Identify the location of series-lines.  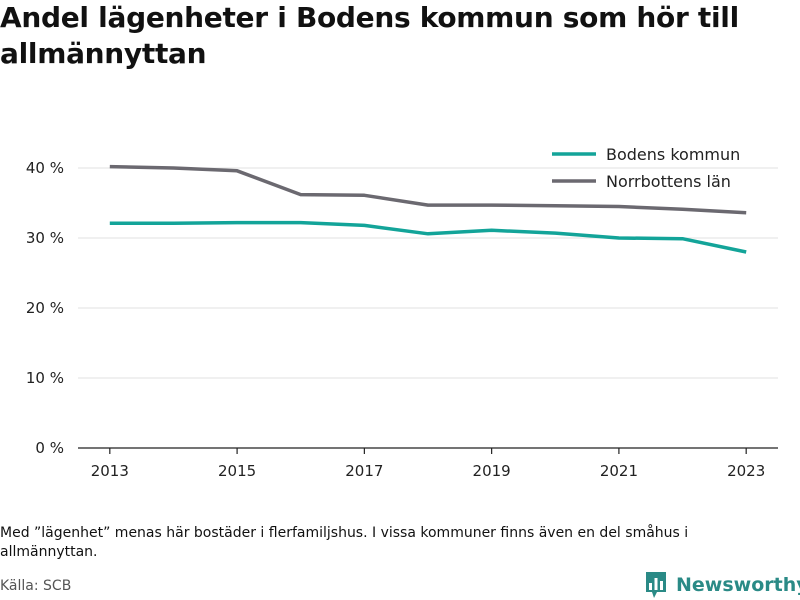
(428, 209).